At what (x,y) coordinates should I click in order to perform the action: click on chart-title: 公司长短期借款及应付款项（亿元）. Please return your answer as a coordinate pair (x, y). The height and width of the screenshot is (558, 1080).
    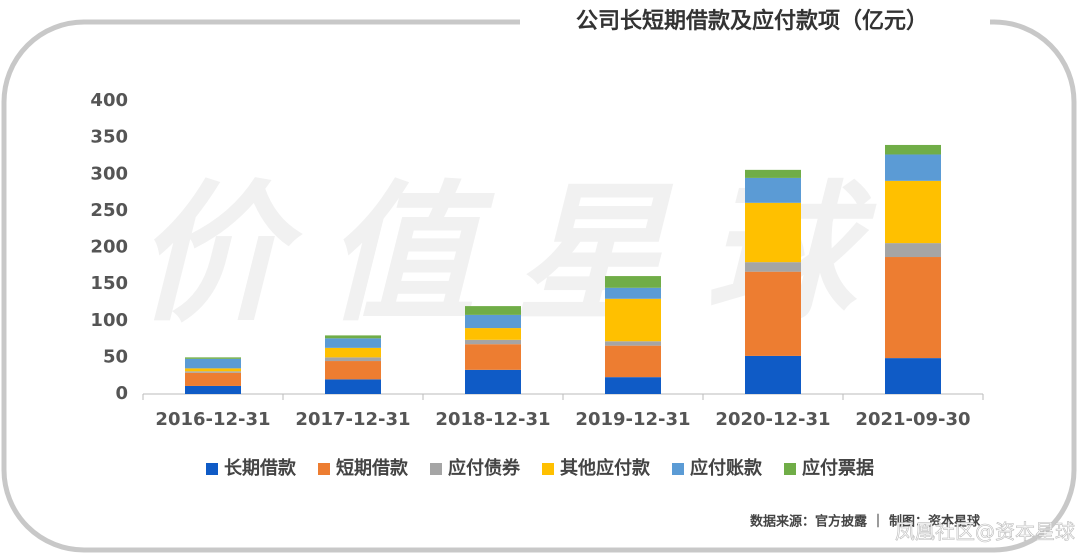
    Looking at the image, I should click on (752, 21).